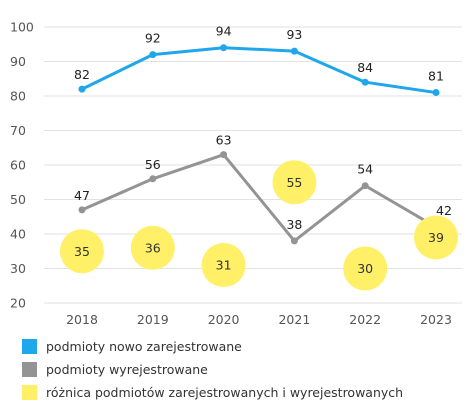 This screenshot has width=470, height=405. Describe the element at coordinates (18, 130) in the screenshot. I see `y-tick-label-70: 70` at that location.